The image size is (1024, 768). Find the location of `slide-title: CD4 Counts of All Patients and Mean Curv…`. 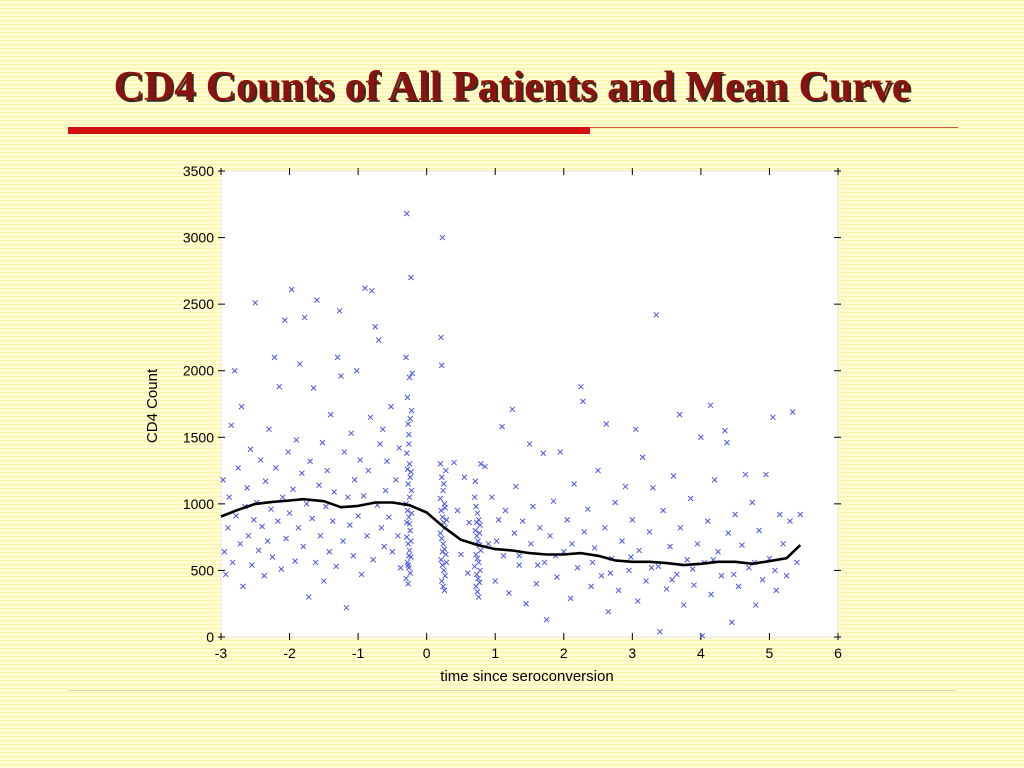

slide-title: CD4 Counts of All Patients and Mean Curv… is located at coordinates (512, 87).